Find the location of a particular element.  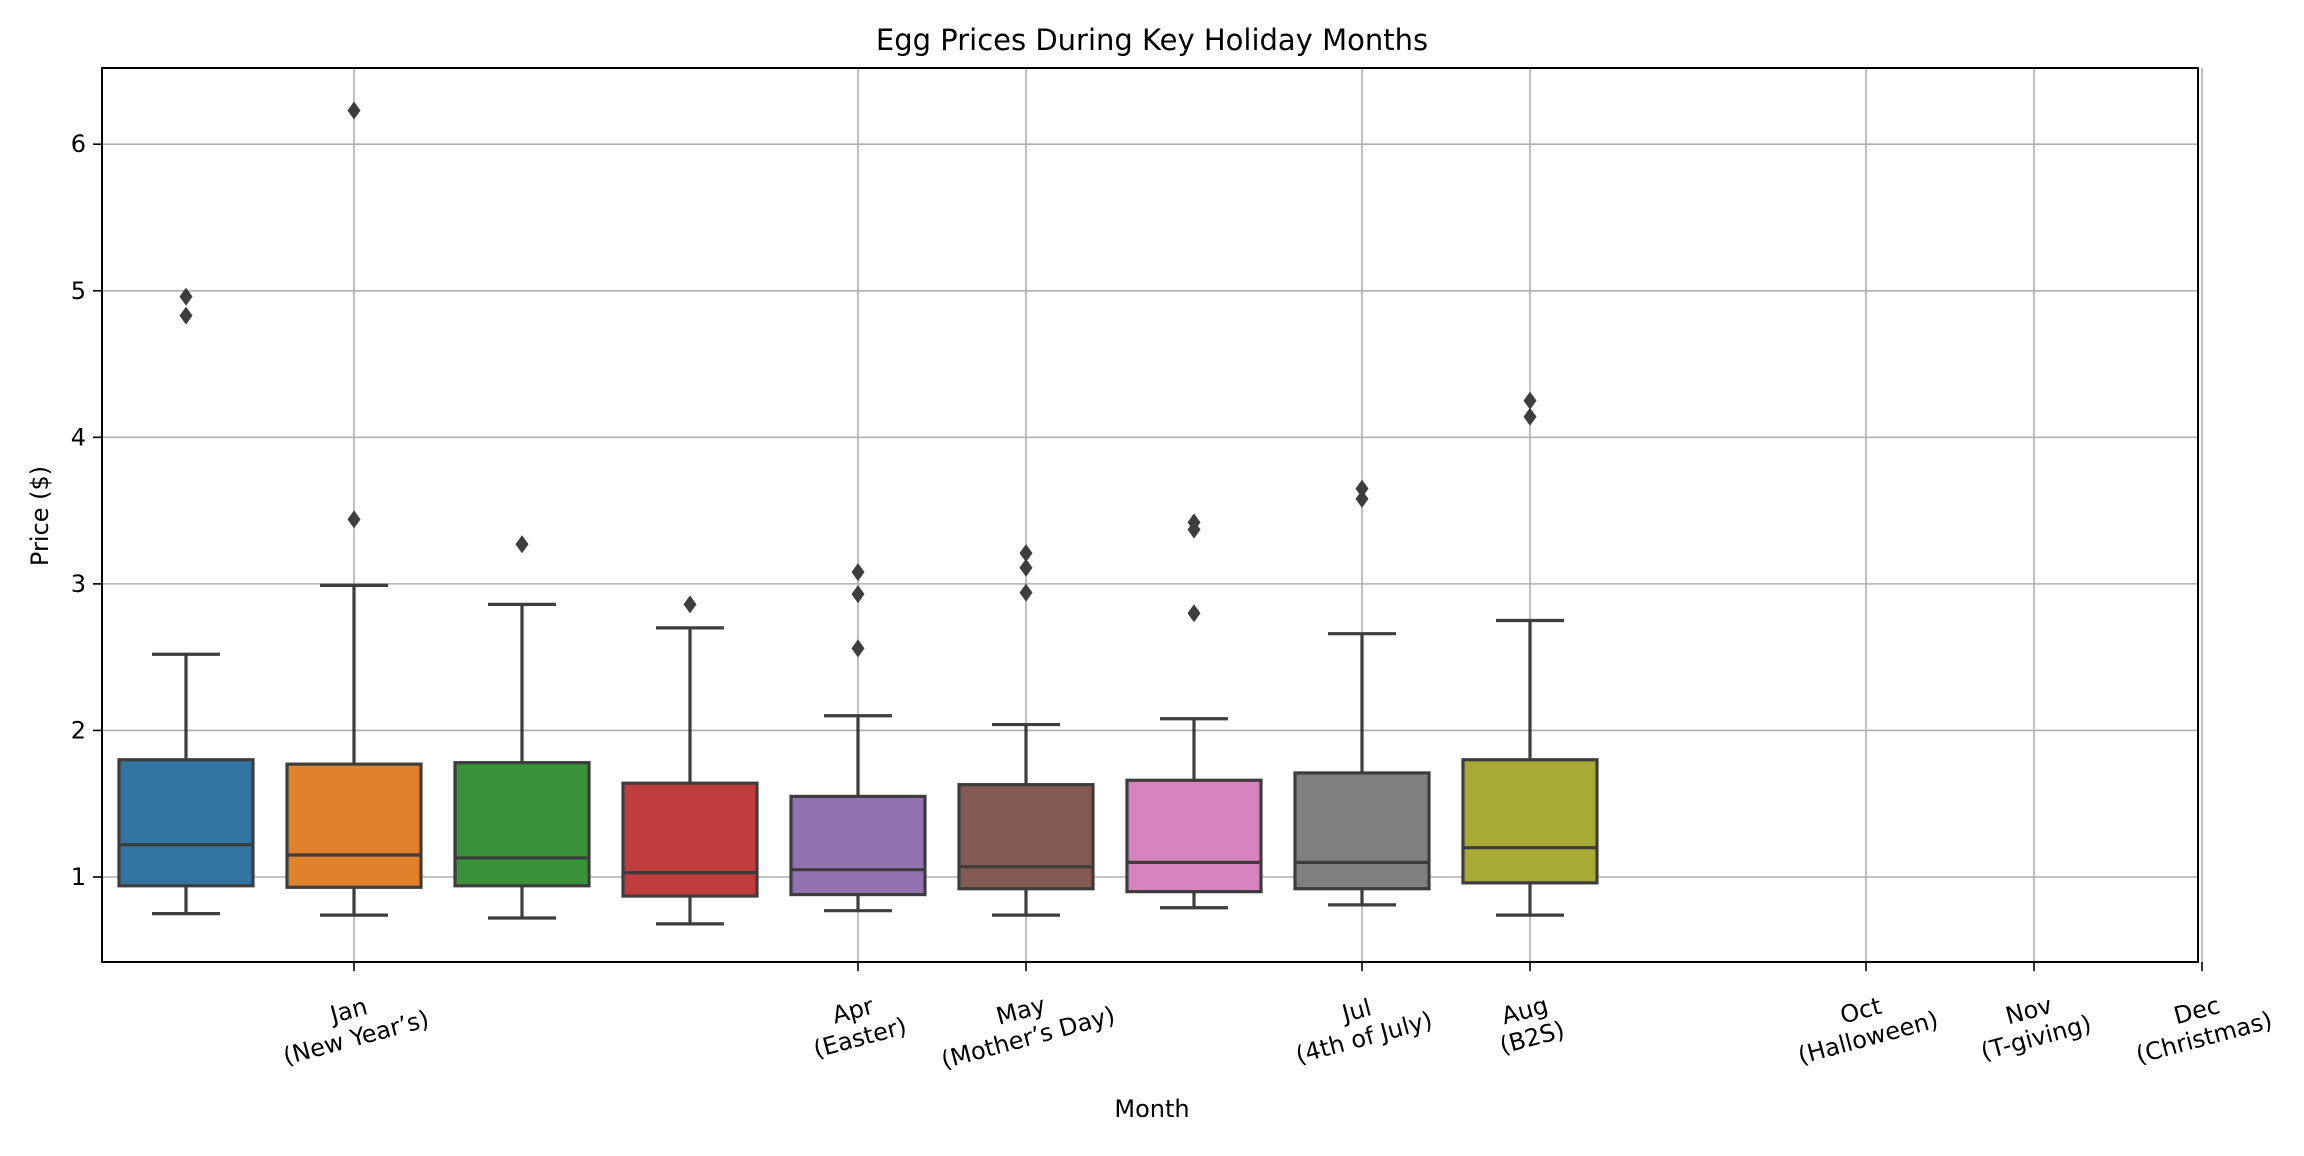

y-axis-ticks: 1 2 3 4 5 6 is located at coordinates (86, 510).